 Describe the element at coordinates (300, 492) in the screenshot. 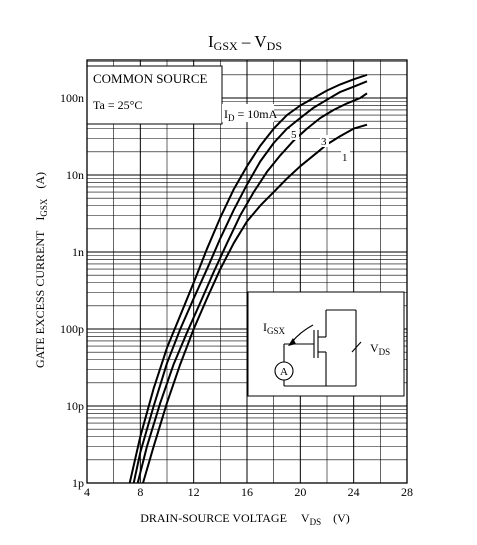

I see `x-tick-label: 20` at that location.